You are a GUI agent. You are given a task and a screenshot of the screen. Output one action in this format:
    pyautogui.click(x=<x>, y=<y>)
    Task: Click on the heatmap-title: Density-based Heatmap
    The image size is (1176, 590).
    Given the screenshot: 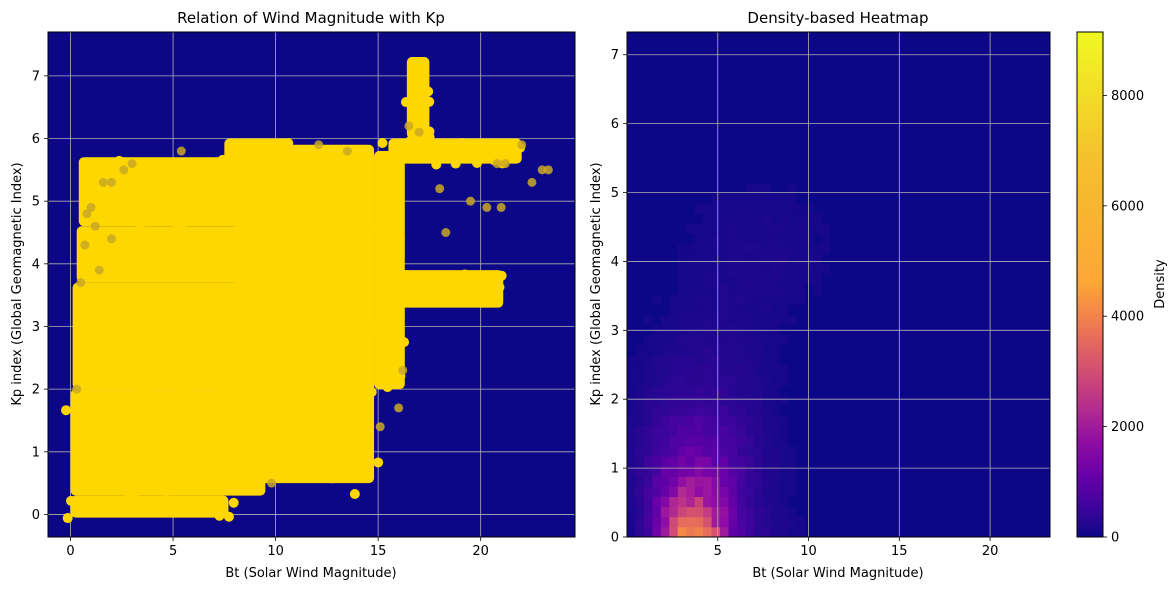 What is the action you would take?
    pyautogui.click(x=837, y=18)
    